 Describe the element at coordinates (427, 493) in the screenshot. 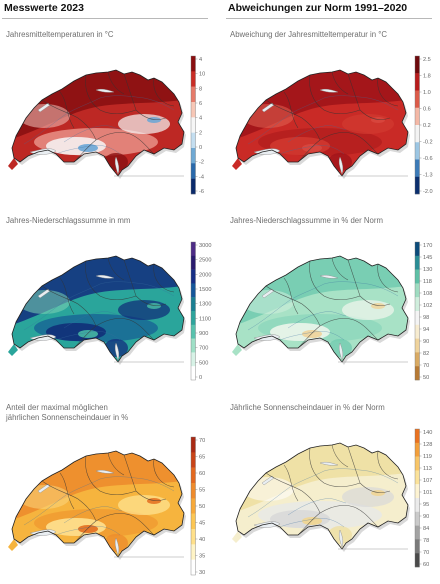

I see `legend-tick-label: 101` at that location.